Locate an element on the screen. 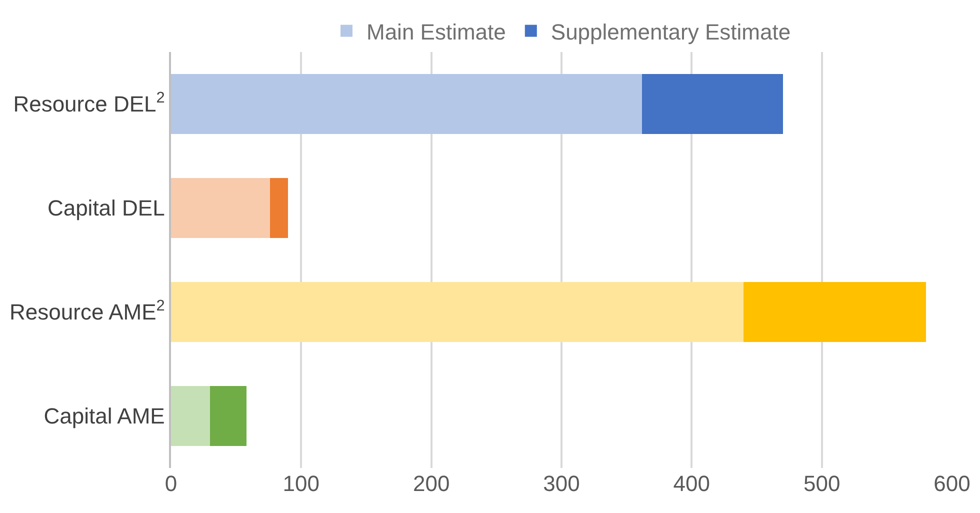 This screenshot has height=513, width=980. x-tick-label: 0 is located at coordinates (171, 483).